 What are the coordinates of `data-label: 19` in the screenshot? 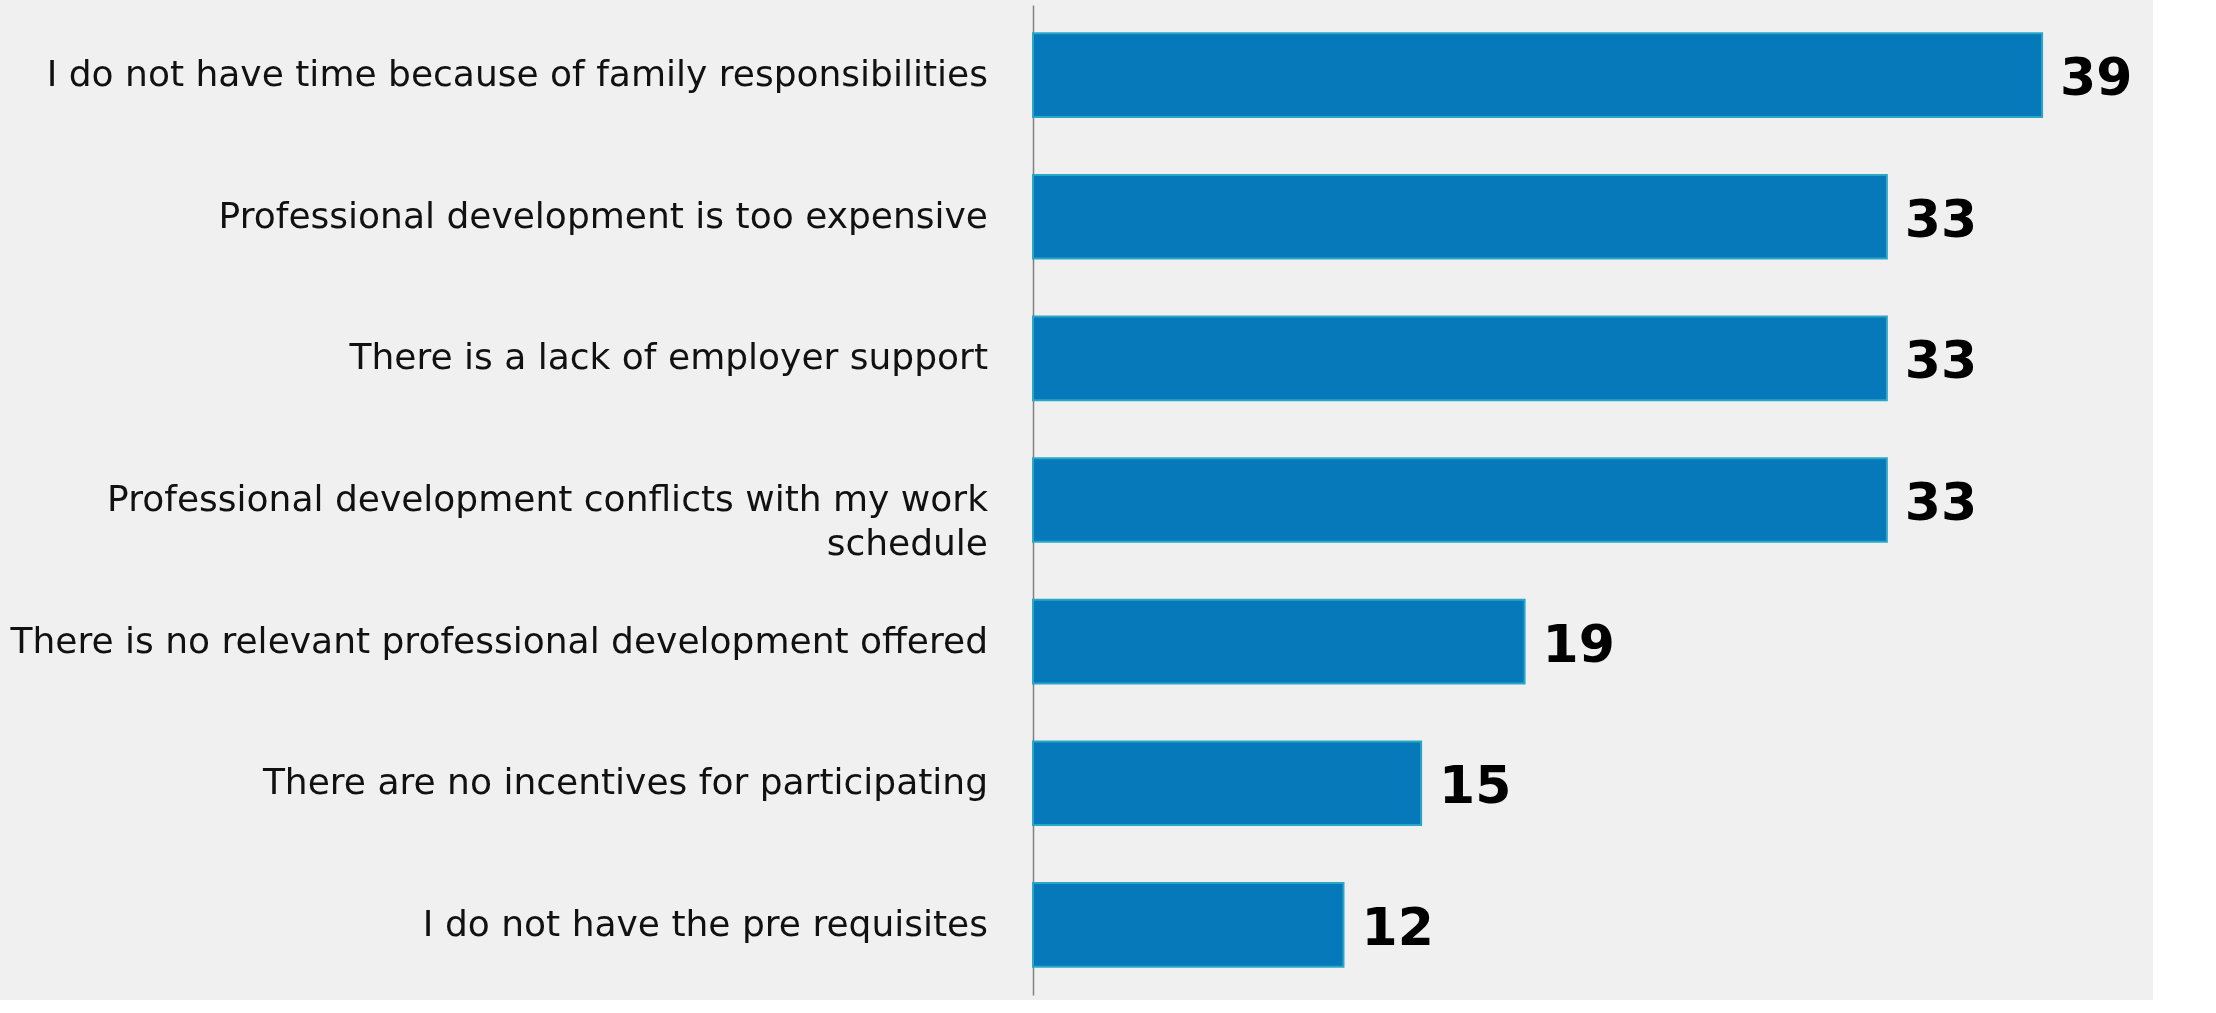 It's located at (1578, 643).